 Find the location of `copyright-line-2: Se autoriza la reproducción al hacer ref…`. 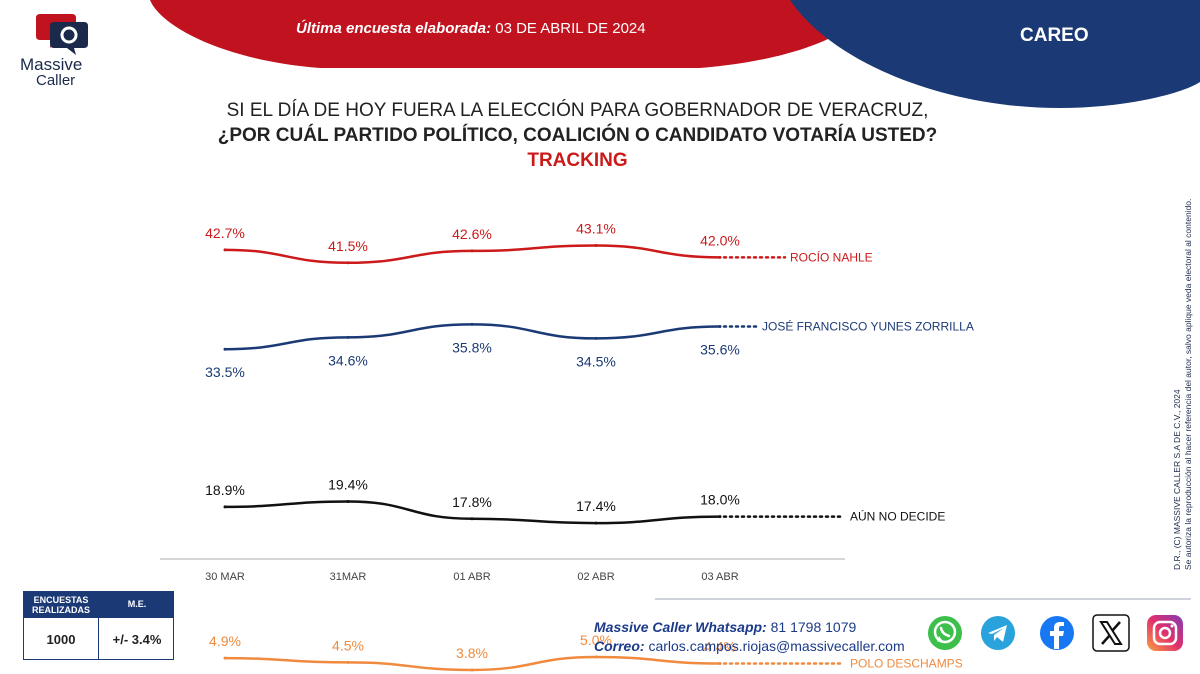

copyright-line-2: Se autoriza la reproducción al hacer ref… is located at coordinates (1188, 384).